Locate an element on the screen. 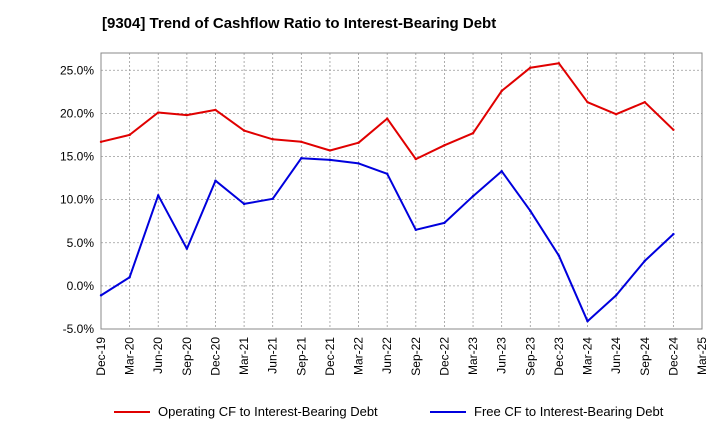 The width and height of the screenshot is (720, 440). legend-swatch-operating-cf is located at coordinates (132, 411).